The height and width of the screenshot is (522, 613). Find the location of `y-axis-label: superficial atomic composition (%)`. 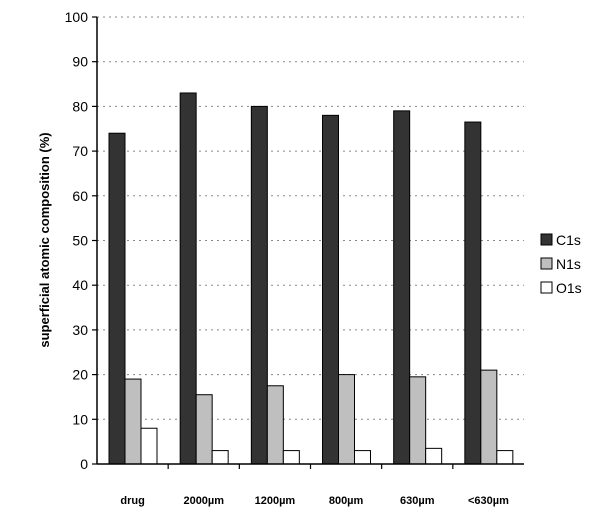

y-axis-label: superficial atomic composition (%) is located at coordinates (44, 239).